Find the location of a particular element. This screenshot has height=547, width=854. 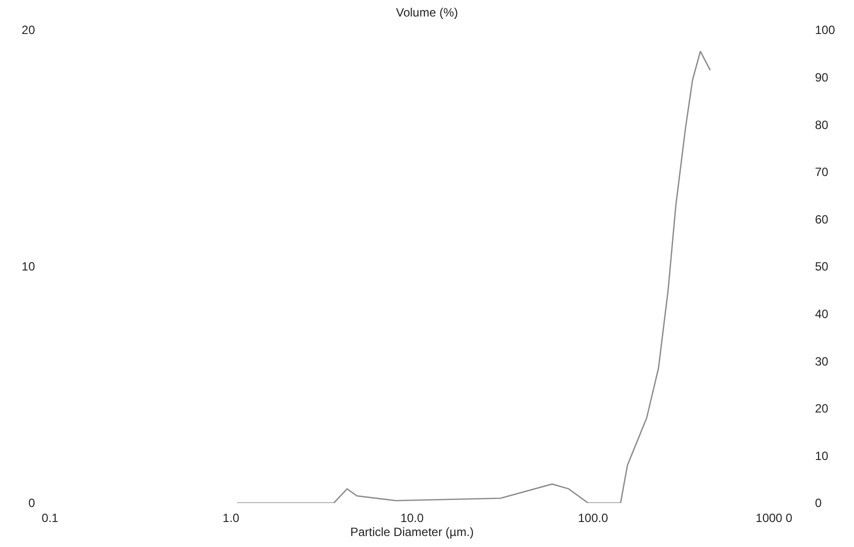

y2-tick-label: 80 is located at coordinates (822, 125).